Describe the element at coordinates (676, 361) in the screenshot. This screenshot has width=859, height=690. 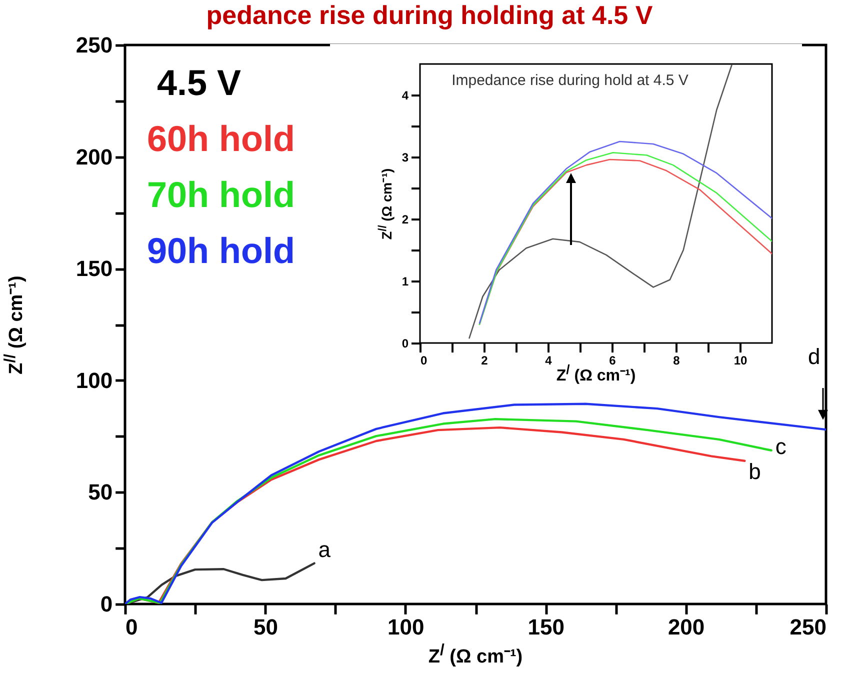
I see `x-tick-label: 8` at that location.